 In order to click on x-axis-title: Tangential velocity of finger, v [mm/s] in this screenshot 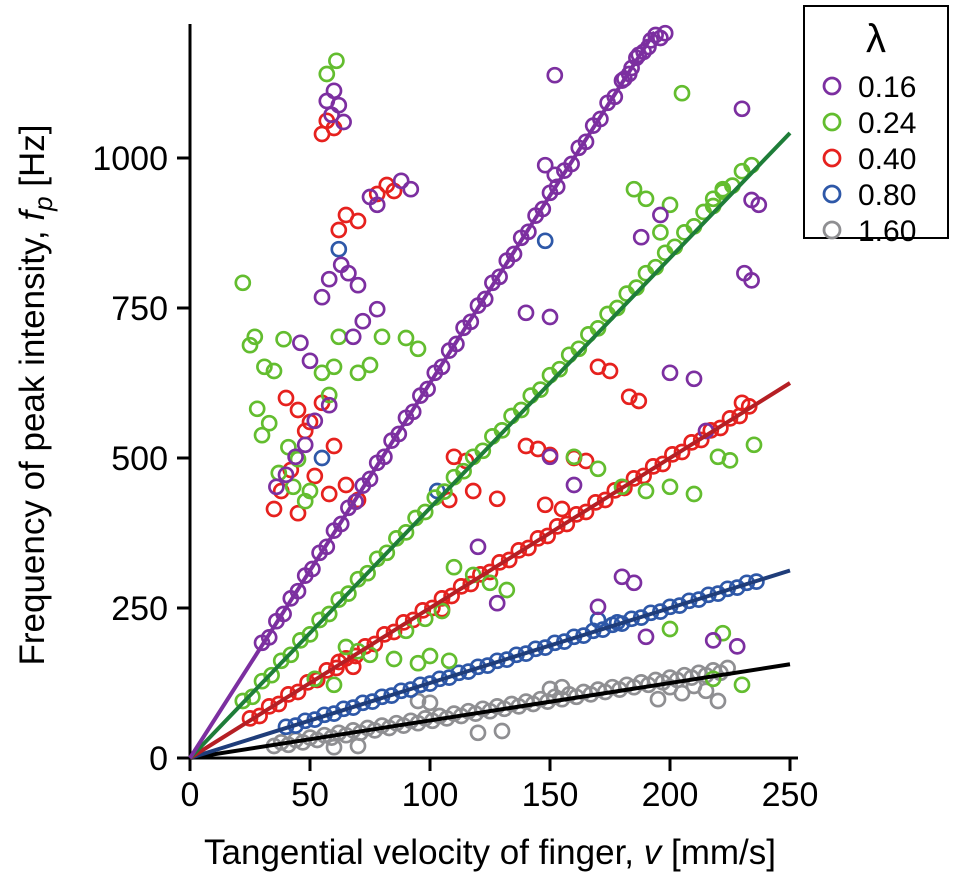, I will do `click(490, 852)`.